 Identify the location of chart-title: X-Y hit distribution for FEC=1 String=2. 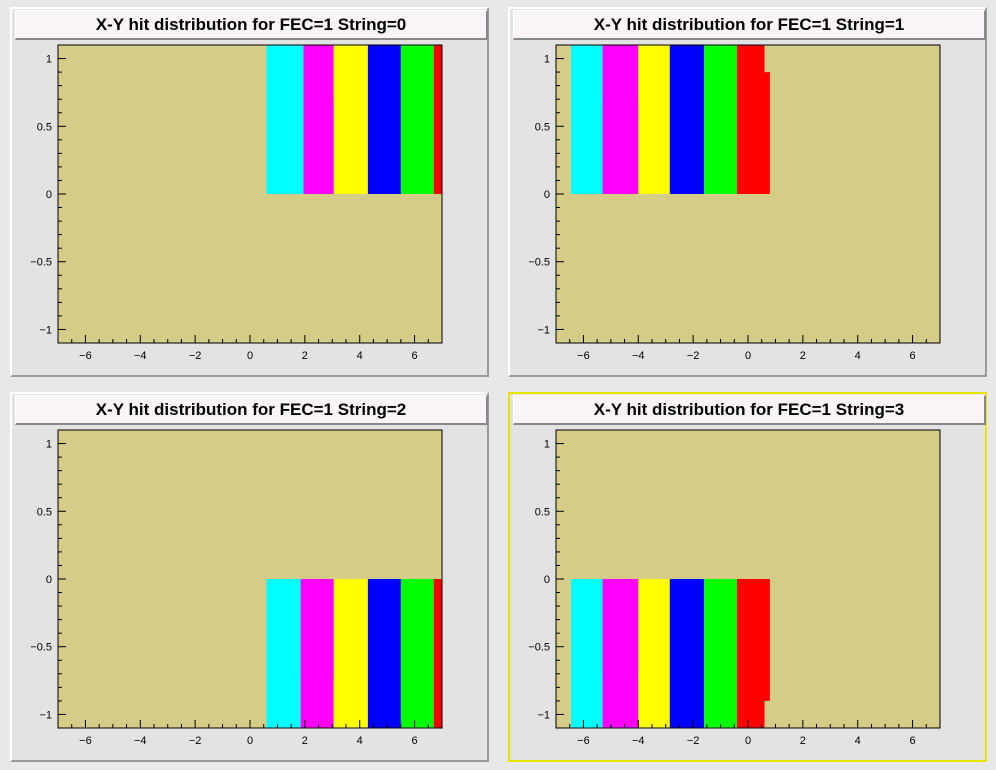
(251, 410).